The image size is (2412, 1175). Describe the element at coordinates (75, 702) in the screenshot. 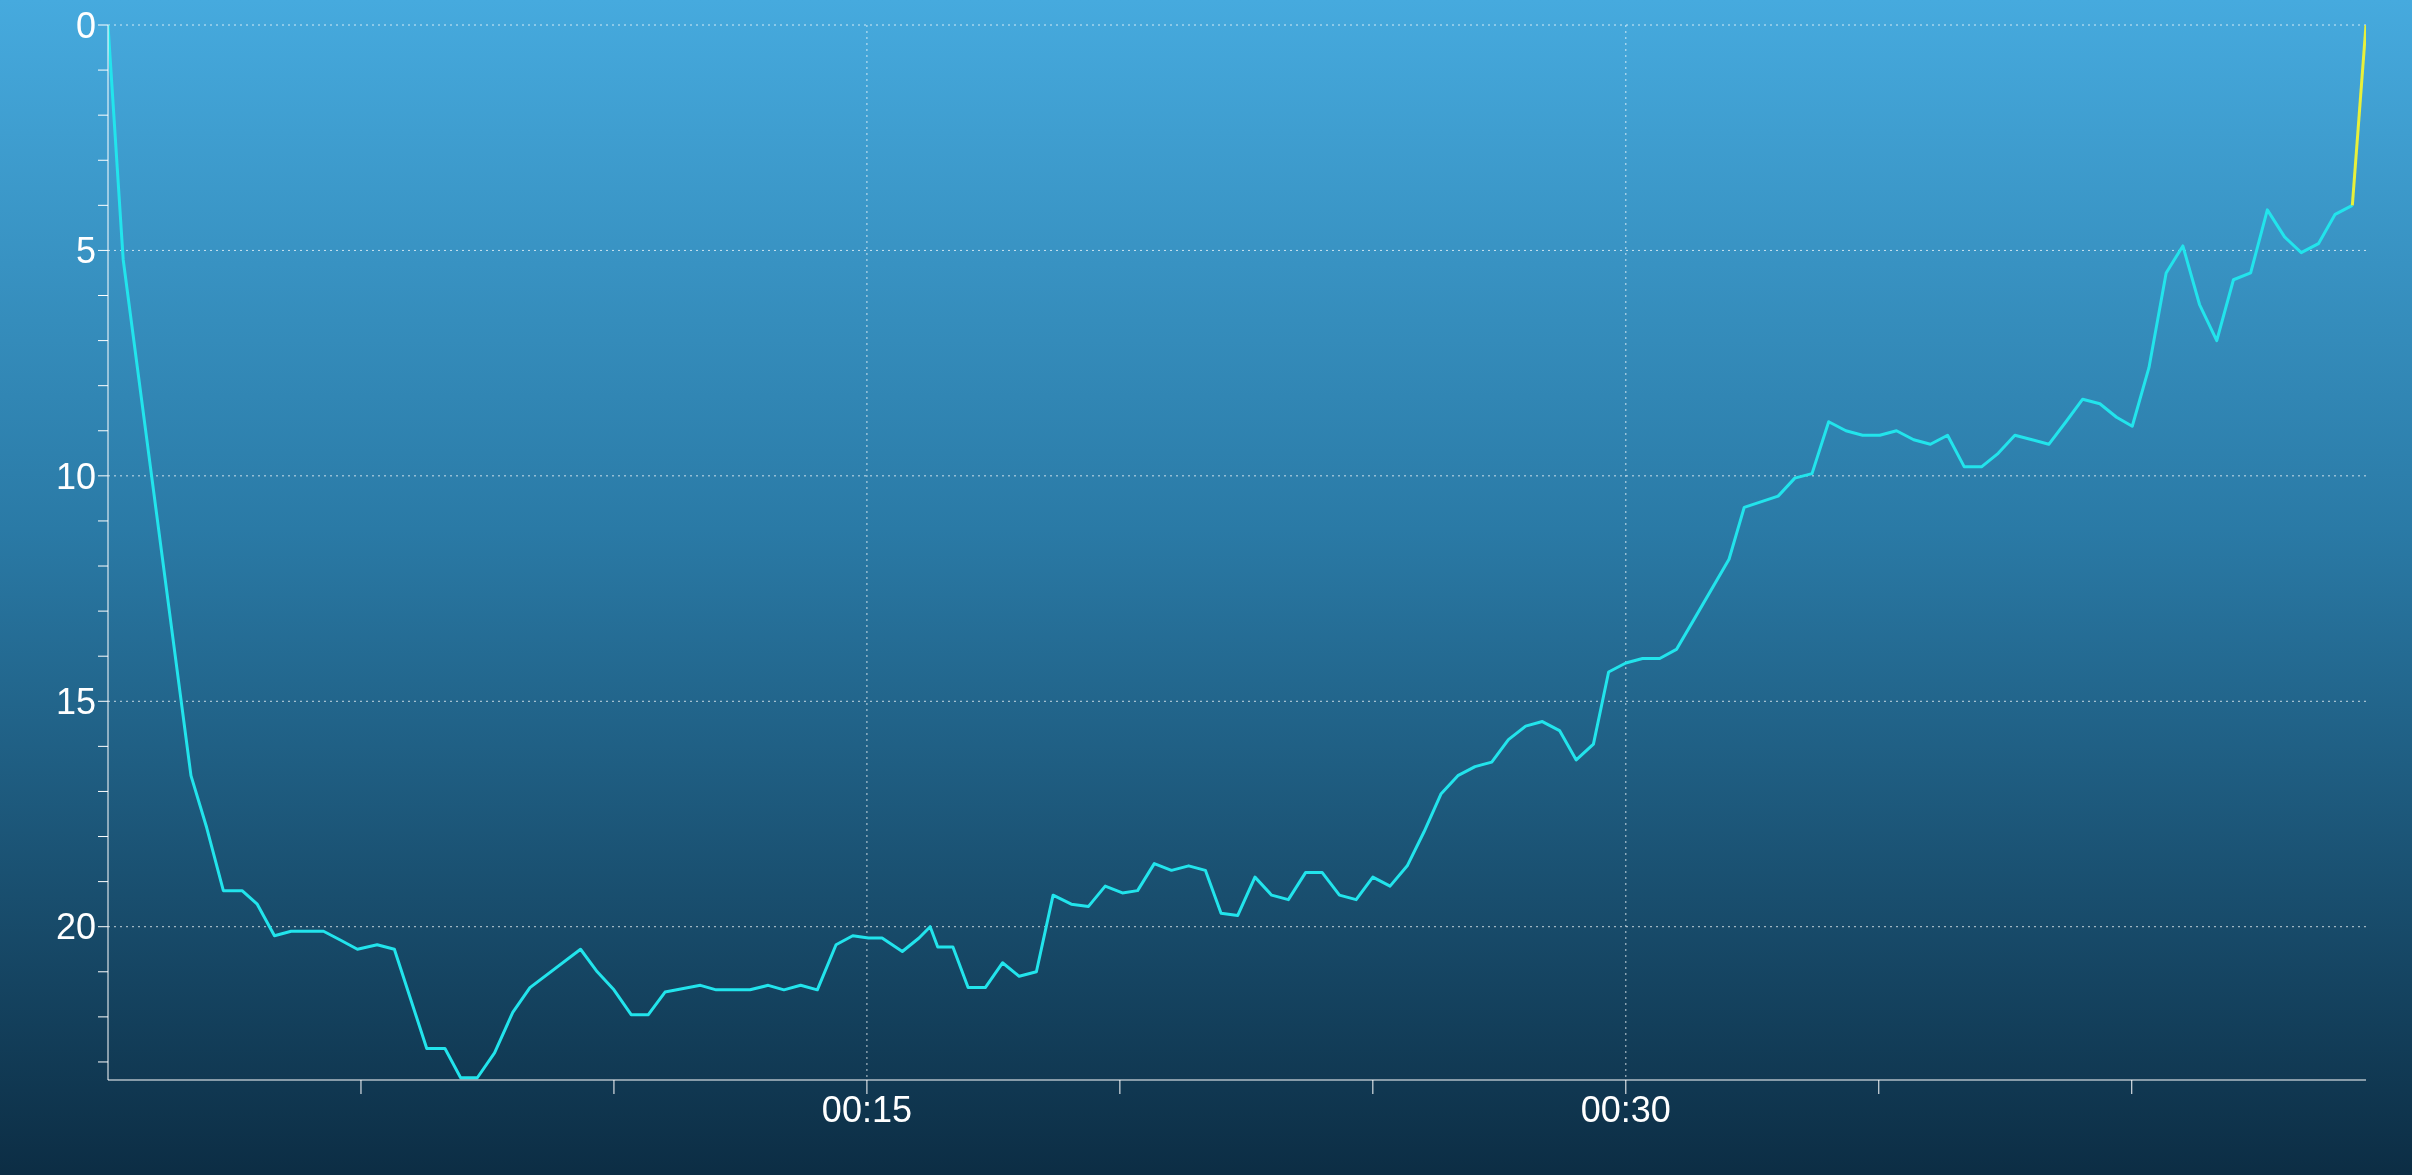

I see `y-tick-label: 15` at that location.